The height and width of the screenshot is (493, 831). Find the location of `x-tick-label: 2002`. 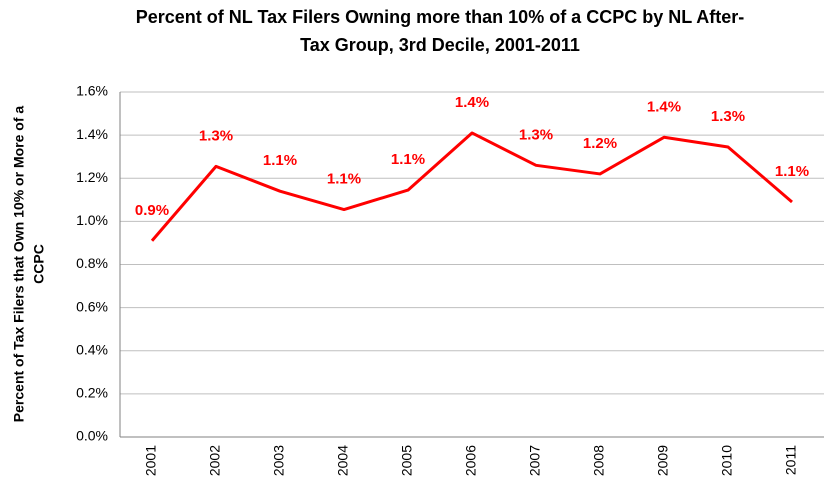

x-tick-label: 2002 is located at coordinates (215, 460).